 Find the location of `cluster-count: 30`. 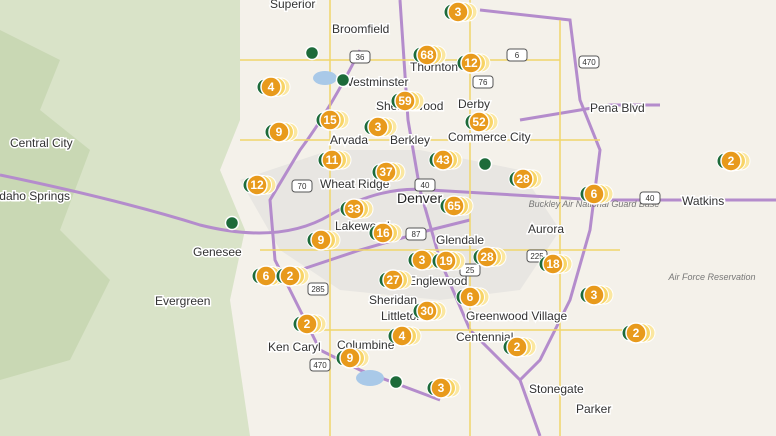

cluster-count: 30 is located at coordinates (427, 311).